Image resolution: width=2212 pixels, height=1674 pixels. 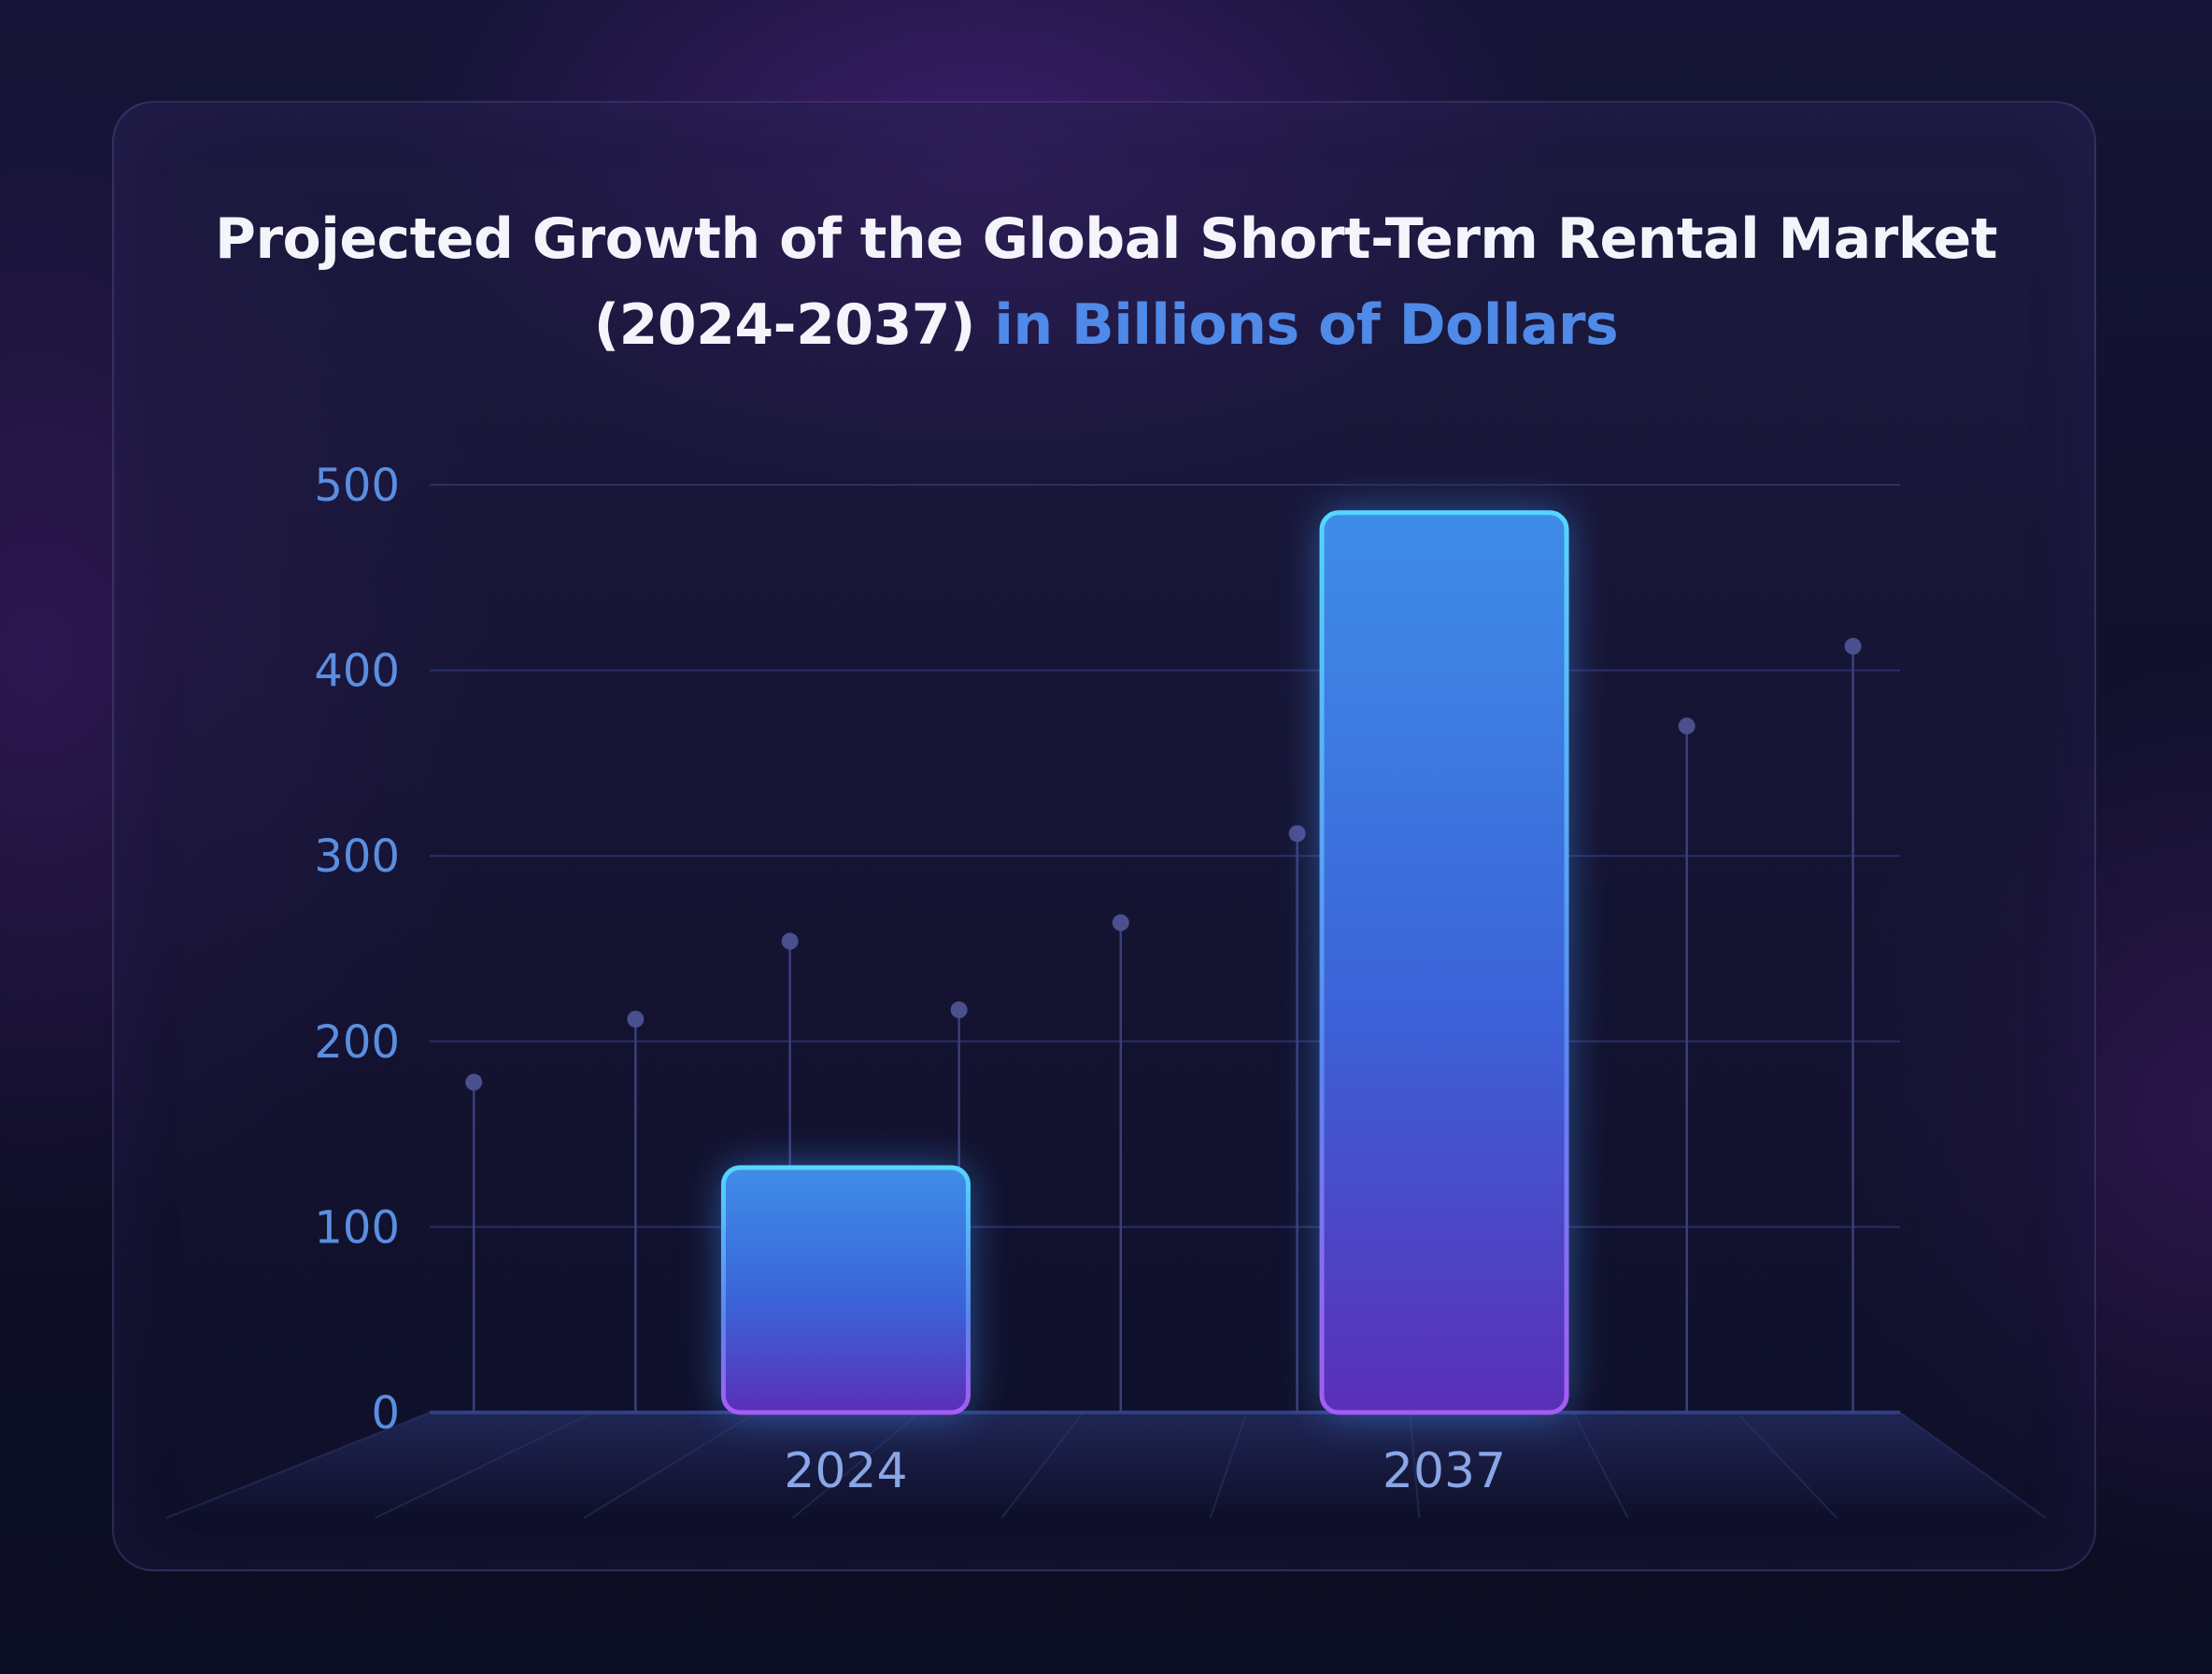 What do you see at coordinates (1306, 325) in the screenshot?
I see `chart-title-unit: in Billions of Dollars` at bounding box center [1306, 325].